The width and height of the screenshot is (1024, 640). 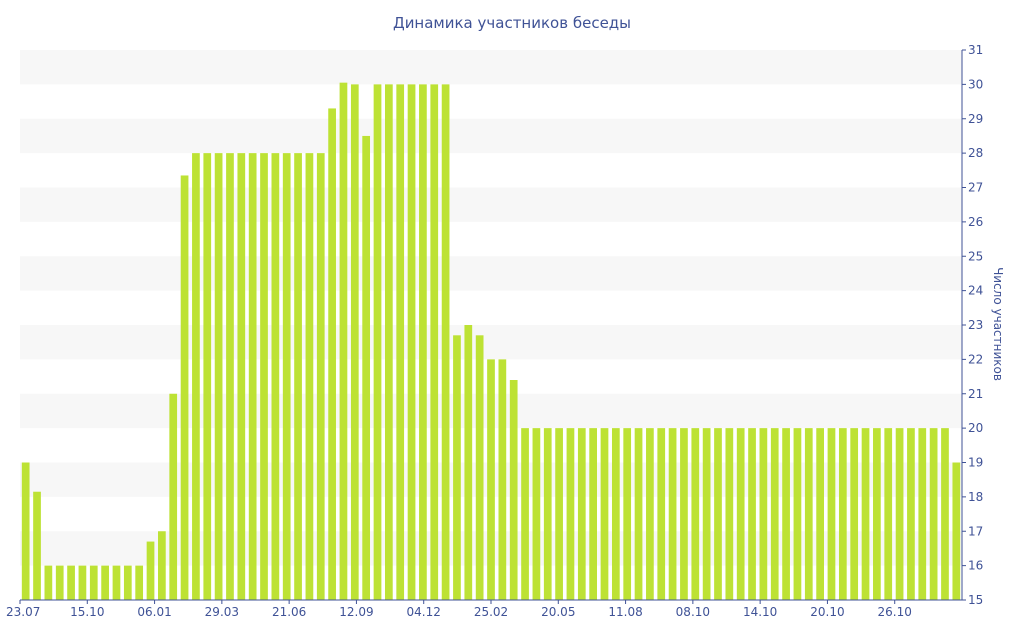 I want to click on y-axis-ticks: 15 16 17 18 19 20 21 22 23 24 25 26 27 28 29 30 31, so click(x=972, y=325).